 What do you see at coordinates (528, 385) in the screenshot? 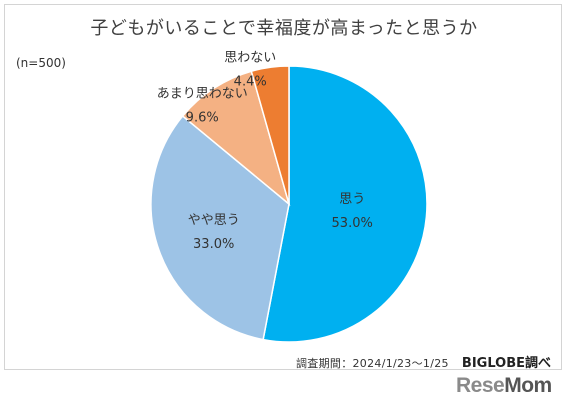
I see `logo-part-mom: Mom` at bounding box center [528, 385].